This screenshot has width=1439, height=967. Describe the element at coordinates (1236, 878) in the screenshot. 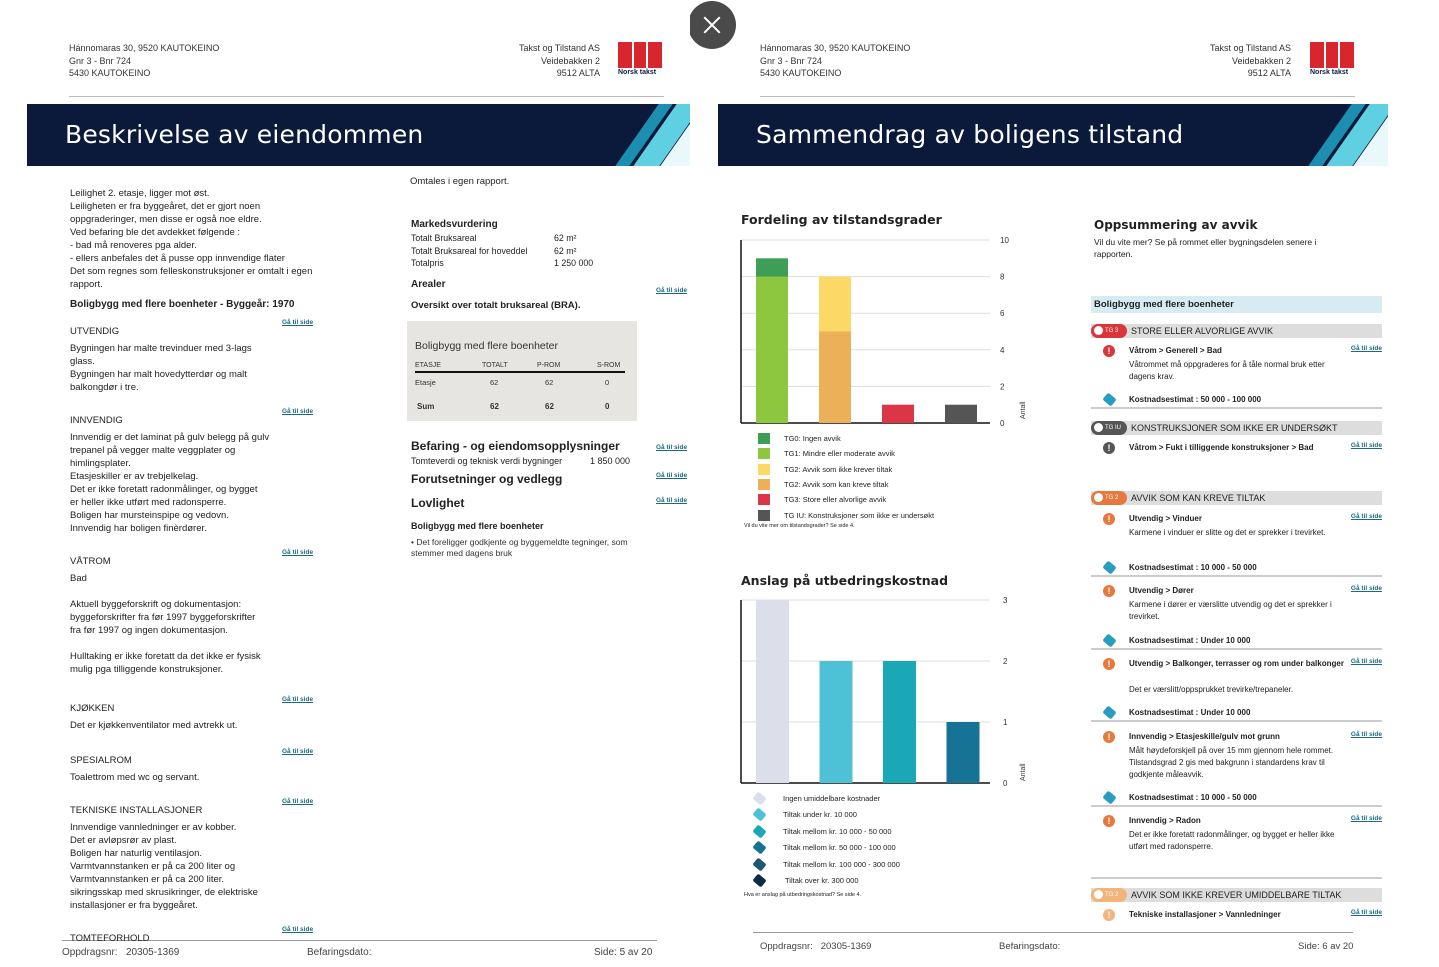

I see `divider` at that location.